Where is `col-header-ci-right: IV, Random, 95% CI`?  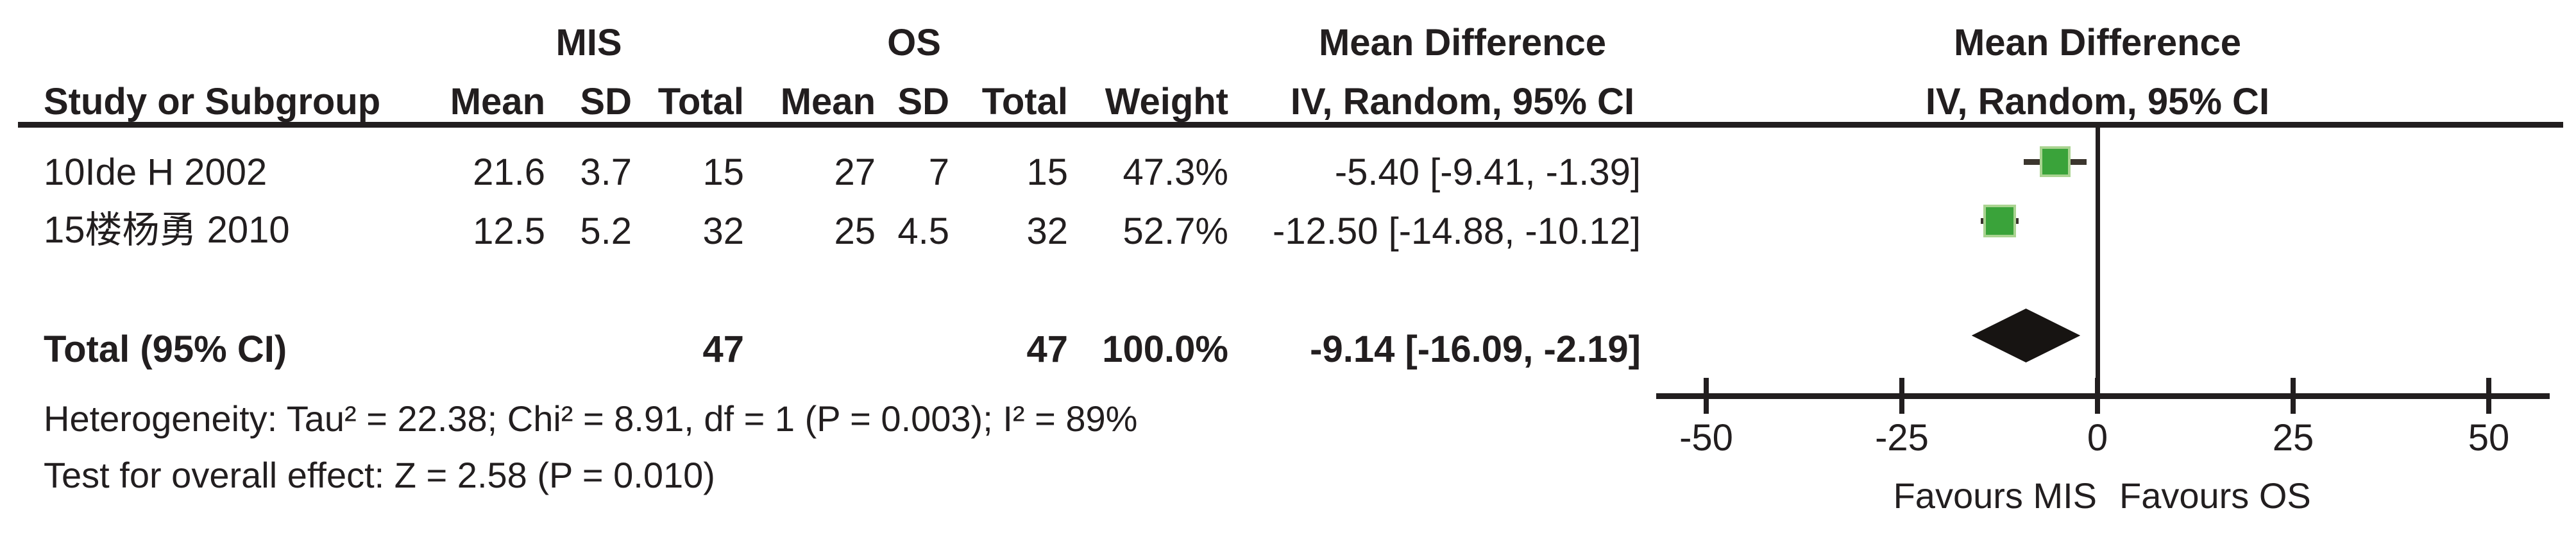
col-header-ci-right: IV, Random, 95% CI is located at coordinates (2097, 102).